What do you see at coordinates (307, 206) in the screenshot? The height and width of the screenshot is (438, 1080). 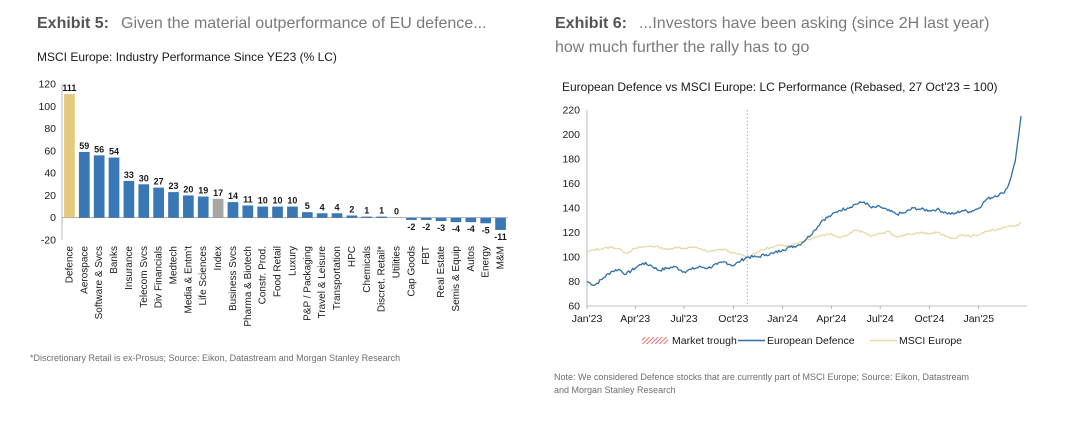 I see `bar-value-label: 5` at bounding box center [307, 206].